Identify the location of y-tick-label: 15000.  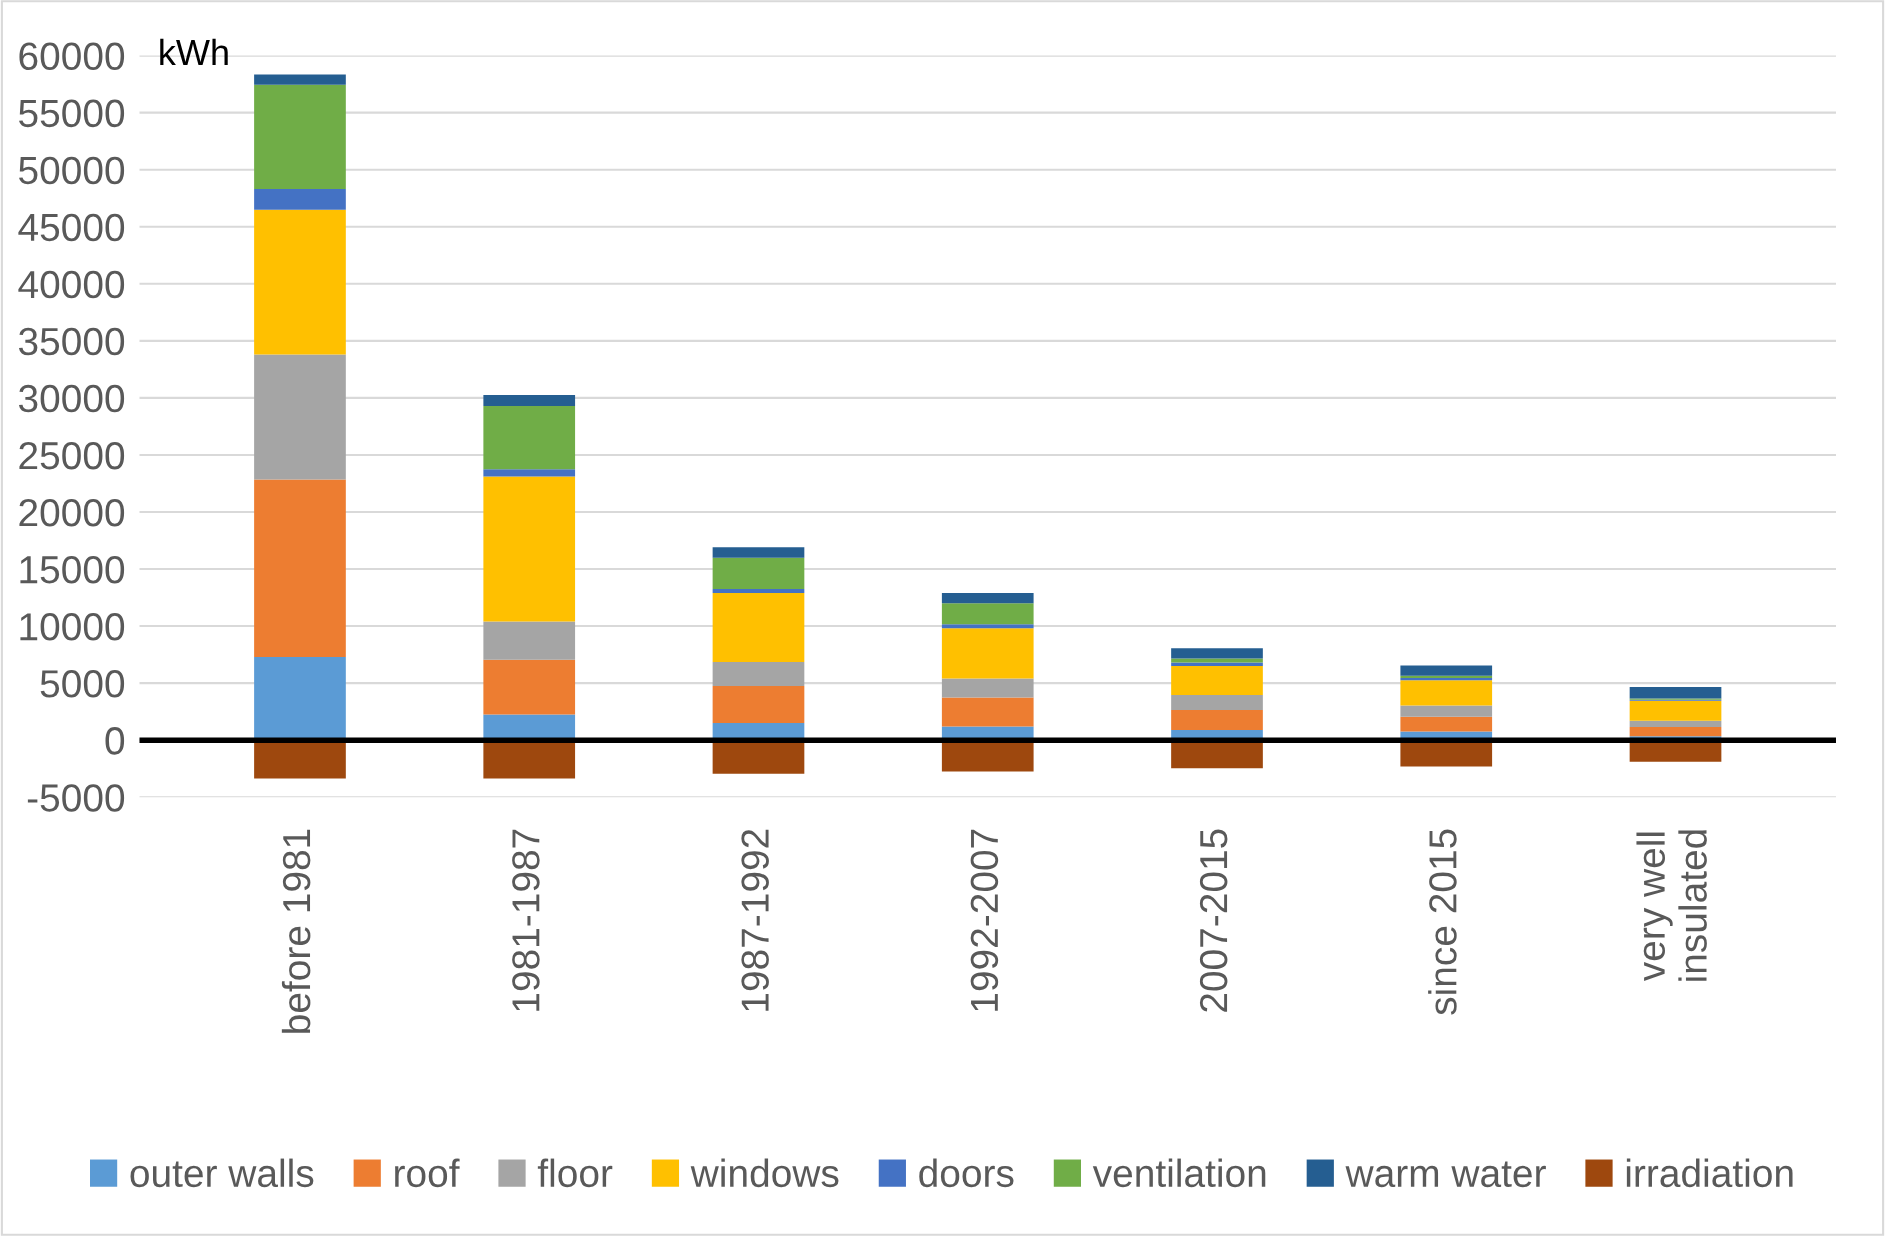
(72, 569).